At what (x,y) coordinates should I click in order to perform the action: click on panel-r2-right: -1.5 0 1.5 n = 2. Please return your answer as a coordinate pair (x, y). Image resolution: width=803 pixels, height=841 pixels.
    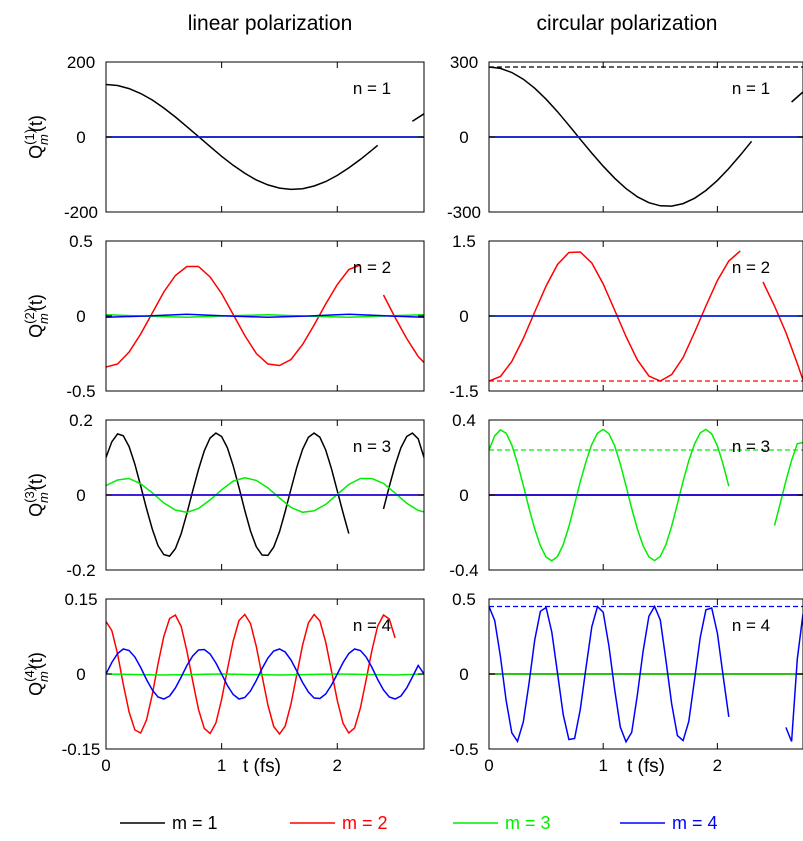
    Looking at the image, I should click on (626, 316).